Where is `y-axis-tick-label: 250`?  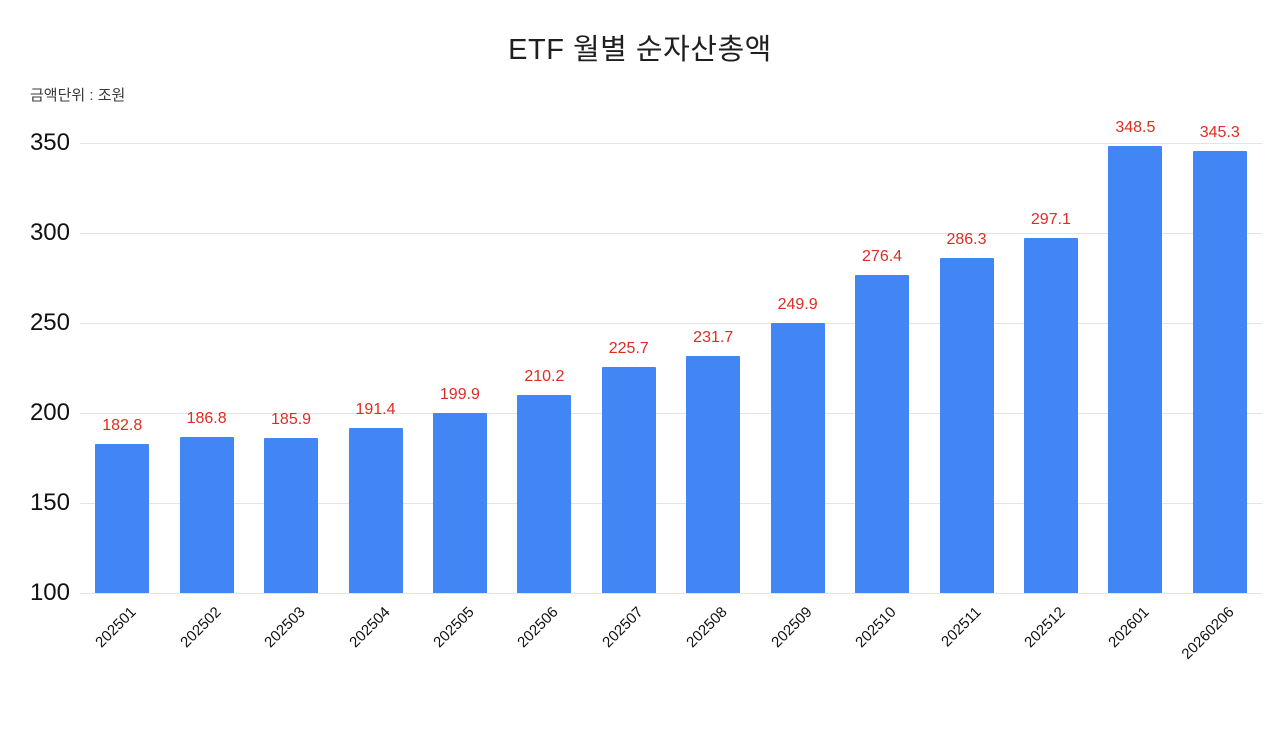 y-axis-tick-label: 250 is located at coordinates (49, 322).